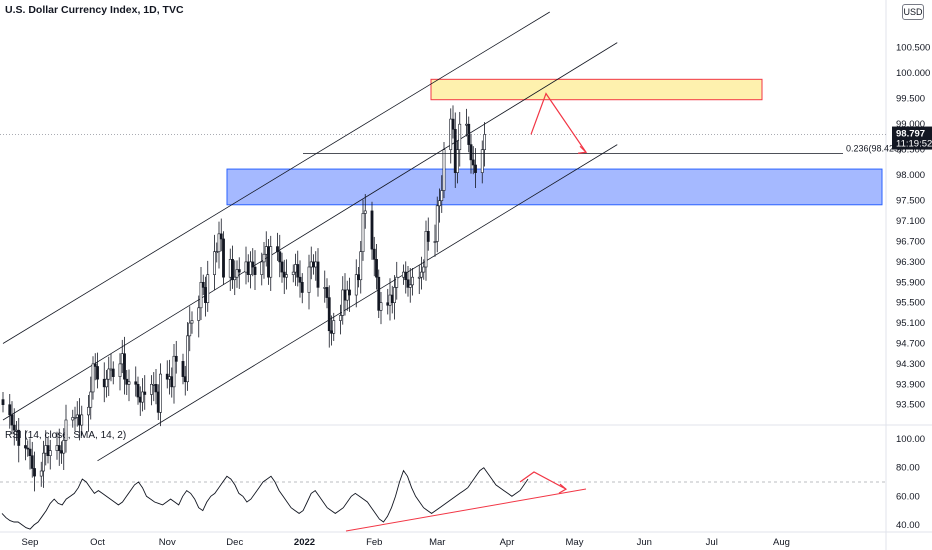 This screenshot has height=550, width=932. What do you see at coordinates (913, 12) in the screenshot?
I see `currency-badge: USD` at bounding box center [913, 12].